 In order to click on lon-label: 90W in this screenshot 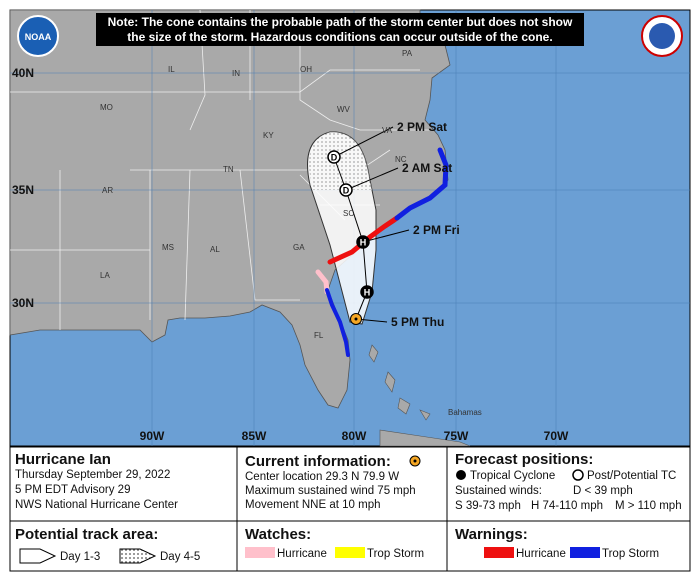, I will do `click(152, 436)`.